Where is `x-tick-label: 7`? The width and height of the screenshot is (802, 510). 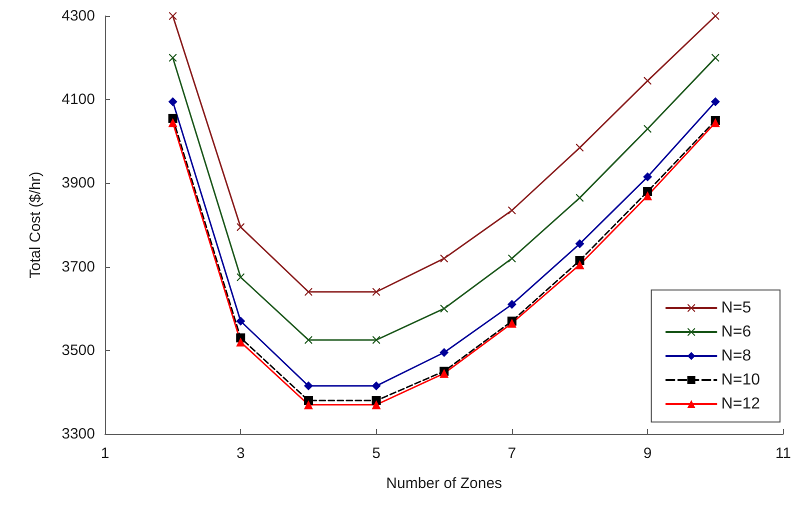 x-tick-label: 7 is located at coordinates (512, 453).